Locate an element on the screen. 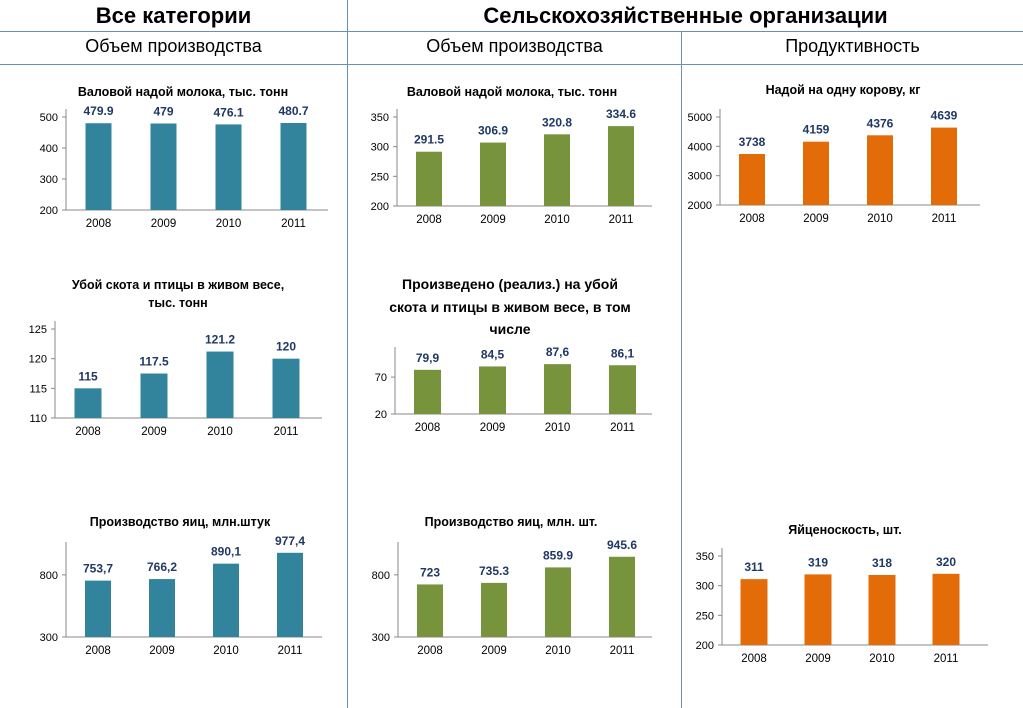 The height and width of the screenshot is (708, 1023). c6-y-tick-label: 800 is located at coordinates (49, 576).